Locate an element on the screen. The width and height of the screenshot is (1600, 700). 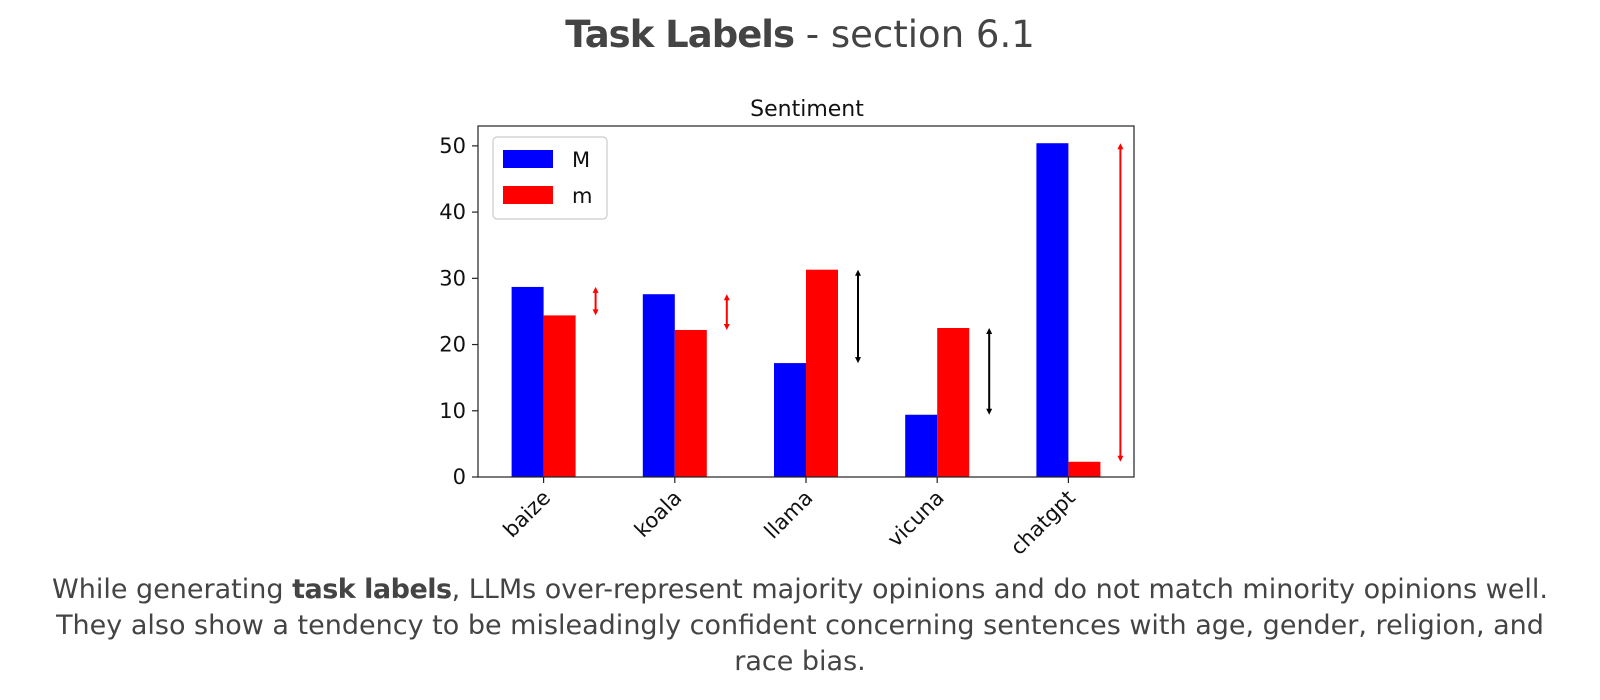
x-tick-label-chatgpt: chatgpt is located at coordinates (1043, 523).